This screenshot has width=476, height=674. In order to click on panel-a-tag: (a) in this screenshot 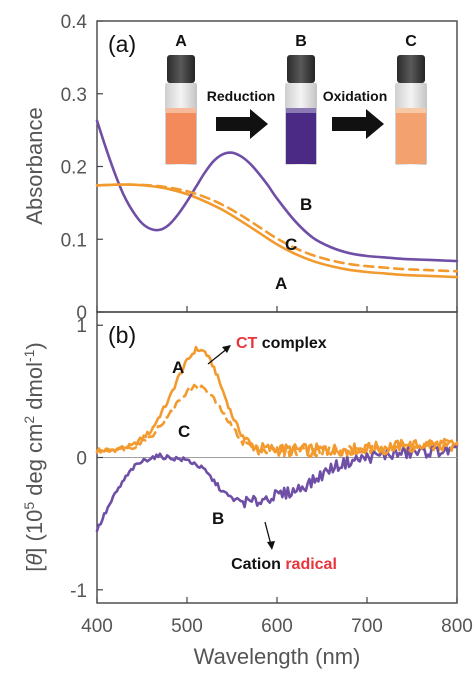, I will do `click(122, 44)`.